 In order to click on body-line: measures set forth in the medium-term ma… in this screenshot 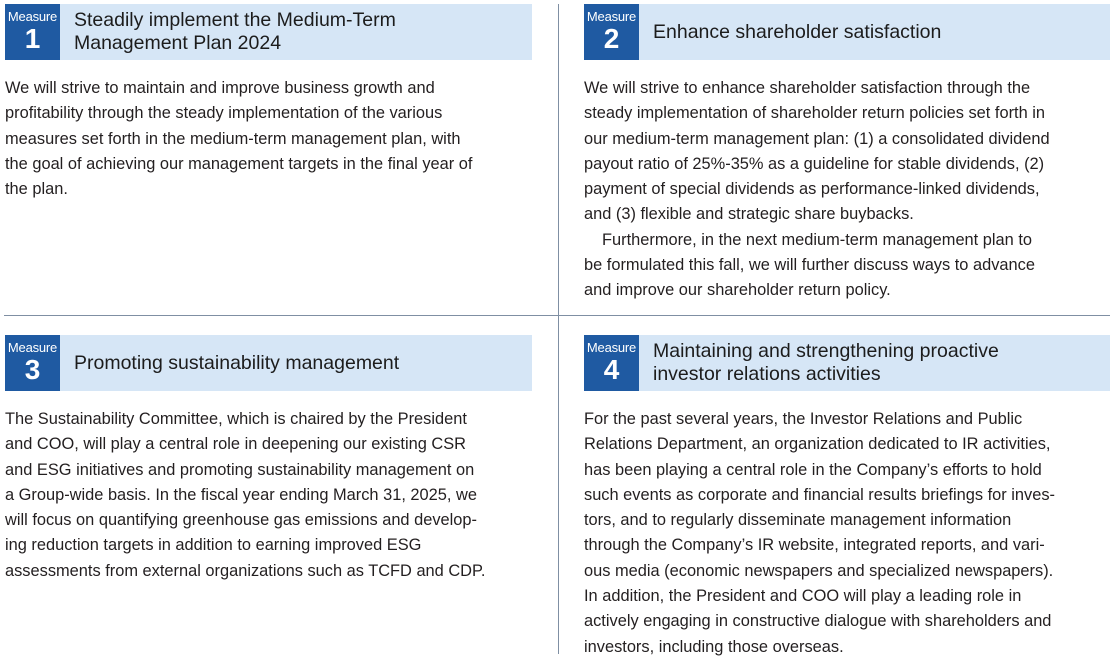, I will do `click(233, 138)`.